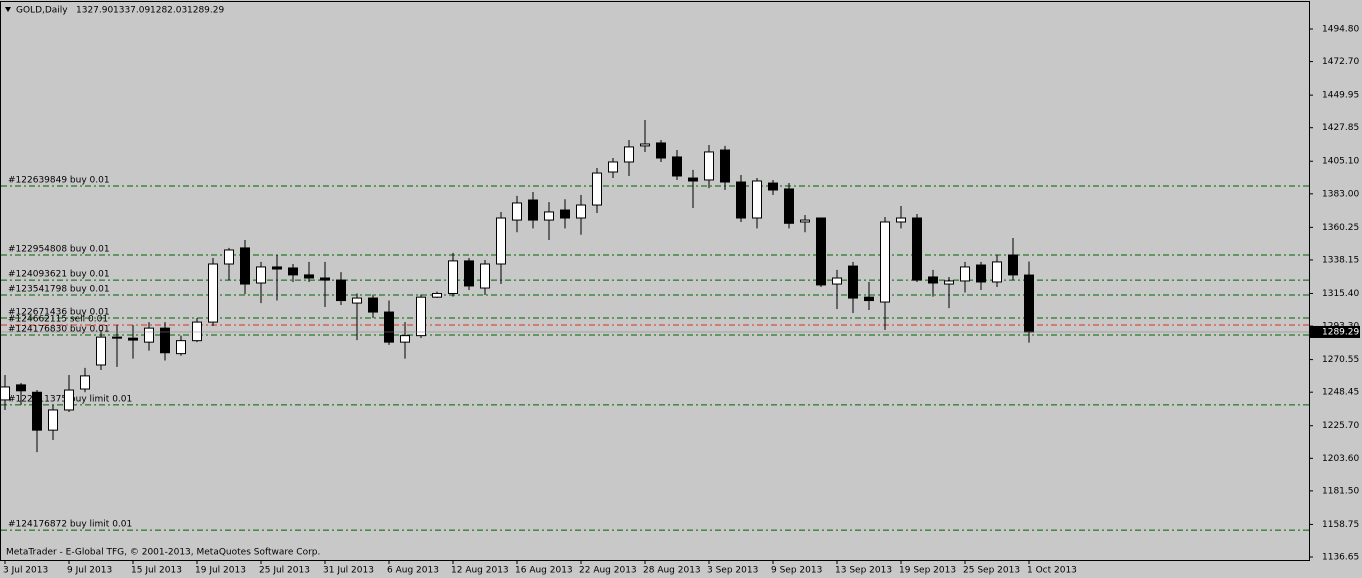 Image resolution: width=1362 pixels, height=578 pixels. Describe the element at coordinates (58, 320) in the screenshot. I see `order-label: #124662115 sell 0.01` at that location.